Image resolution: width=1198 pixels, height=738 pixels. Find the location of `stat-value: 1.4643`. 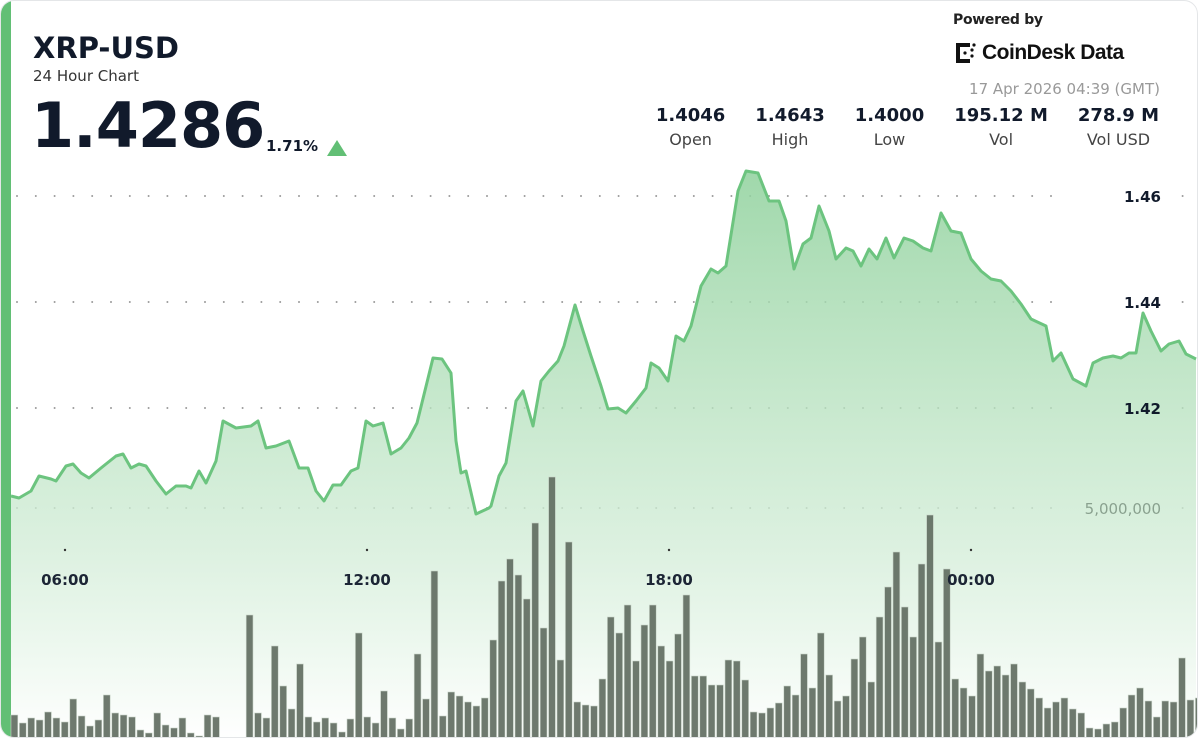

stat-value: 1.4643 is located at coordinates (790, 115).